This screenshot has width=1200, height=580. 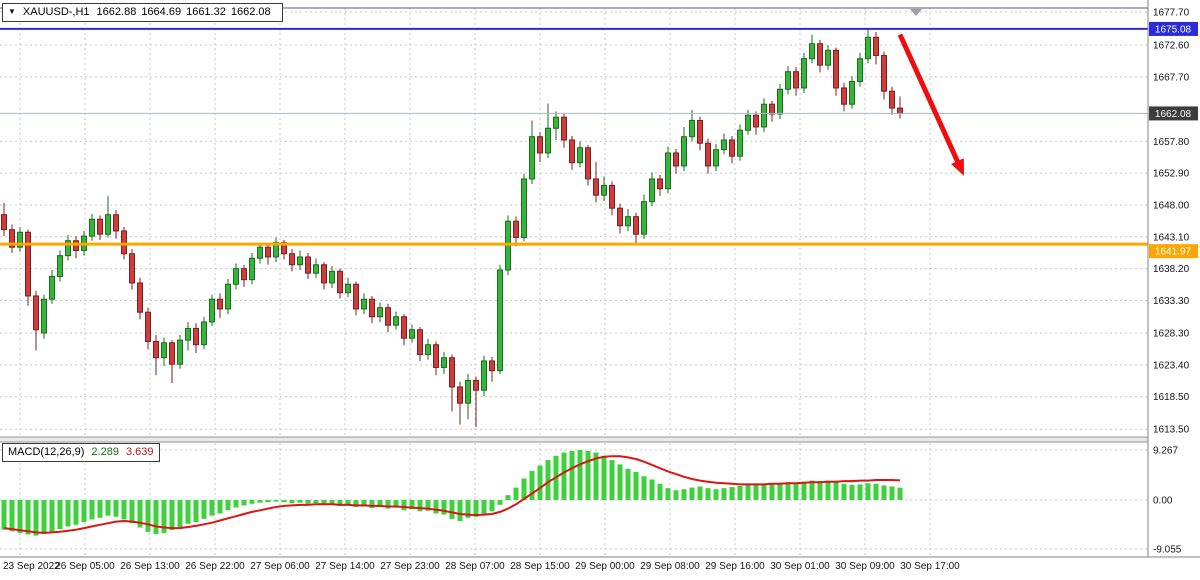 What do you see at coordinates (150, 566) in the screenshot?
I see `time-axis-label: 26 Sep 13:00` at bounding box center [150, 566].